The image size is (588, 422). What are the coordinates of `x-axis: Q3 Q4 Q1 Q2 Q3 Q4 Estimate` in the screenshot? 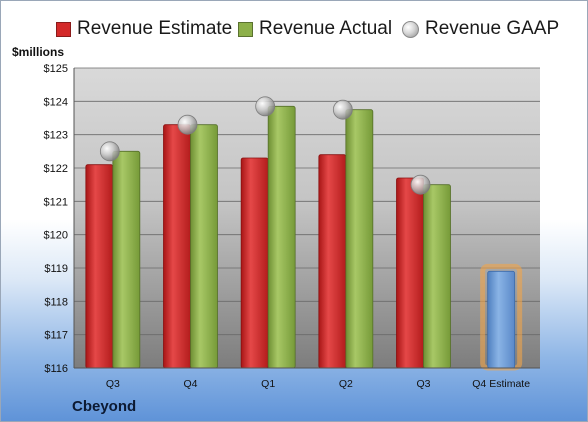 It's located at (307, 378).